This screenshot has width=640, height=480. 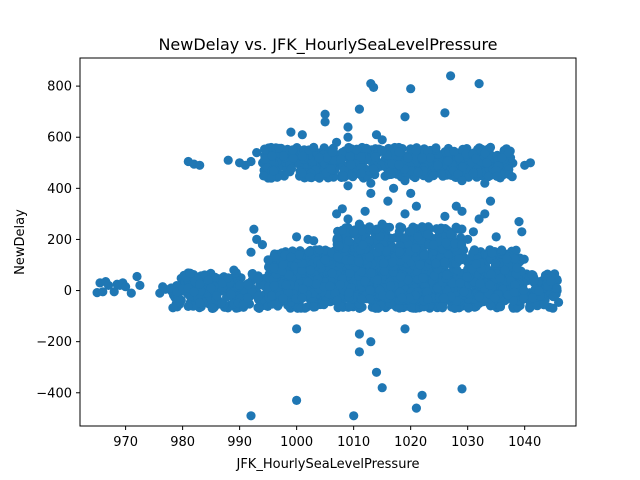 I want to click on x-tick-label: 970, so click(x=125, y=442).